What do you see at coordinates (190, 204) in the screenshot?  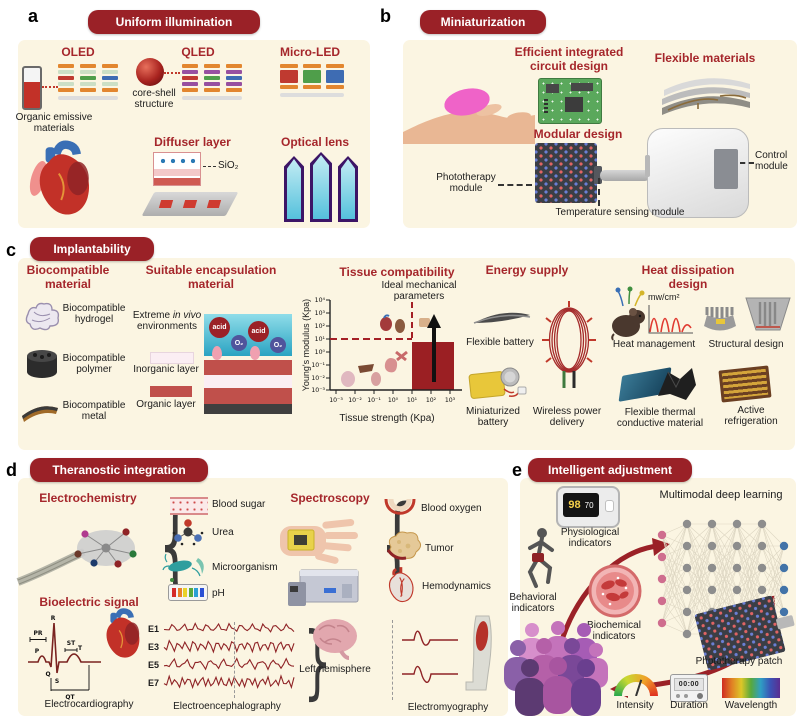 I see `diffuser-substrate-icon` at bounding box center [190, 204].